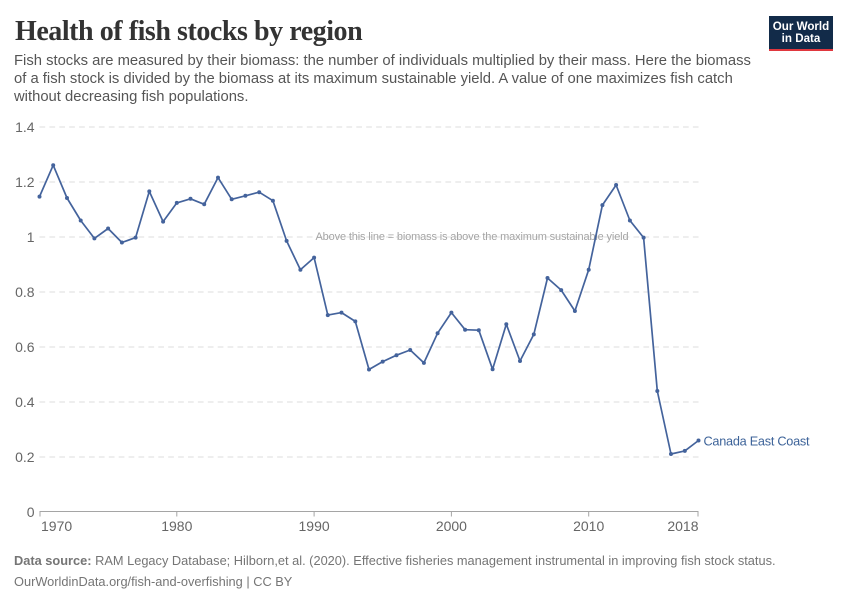 The image size is (850, 600). Describe the element at coordinates (588, 526) in the screenshot. I see `svg-text: 2010` at that location.